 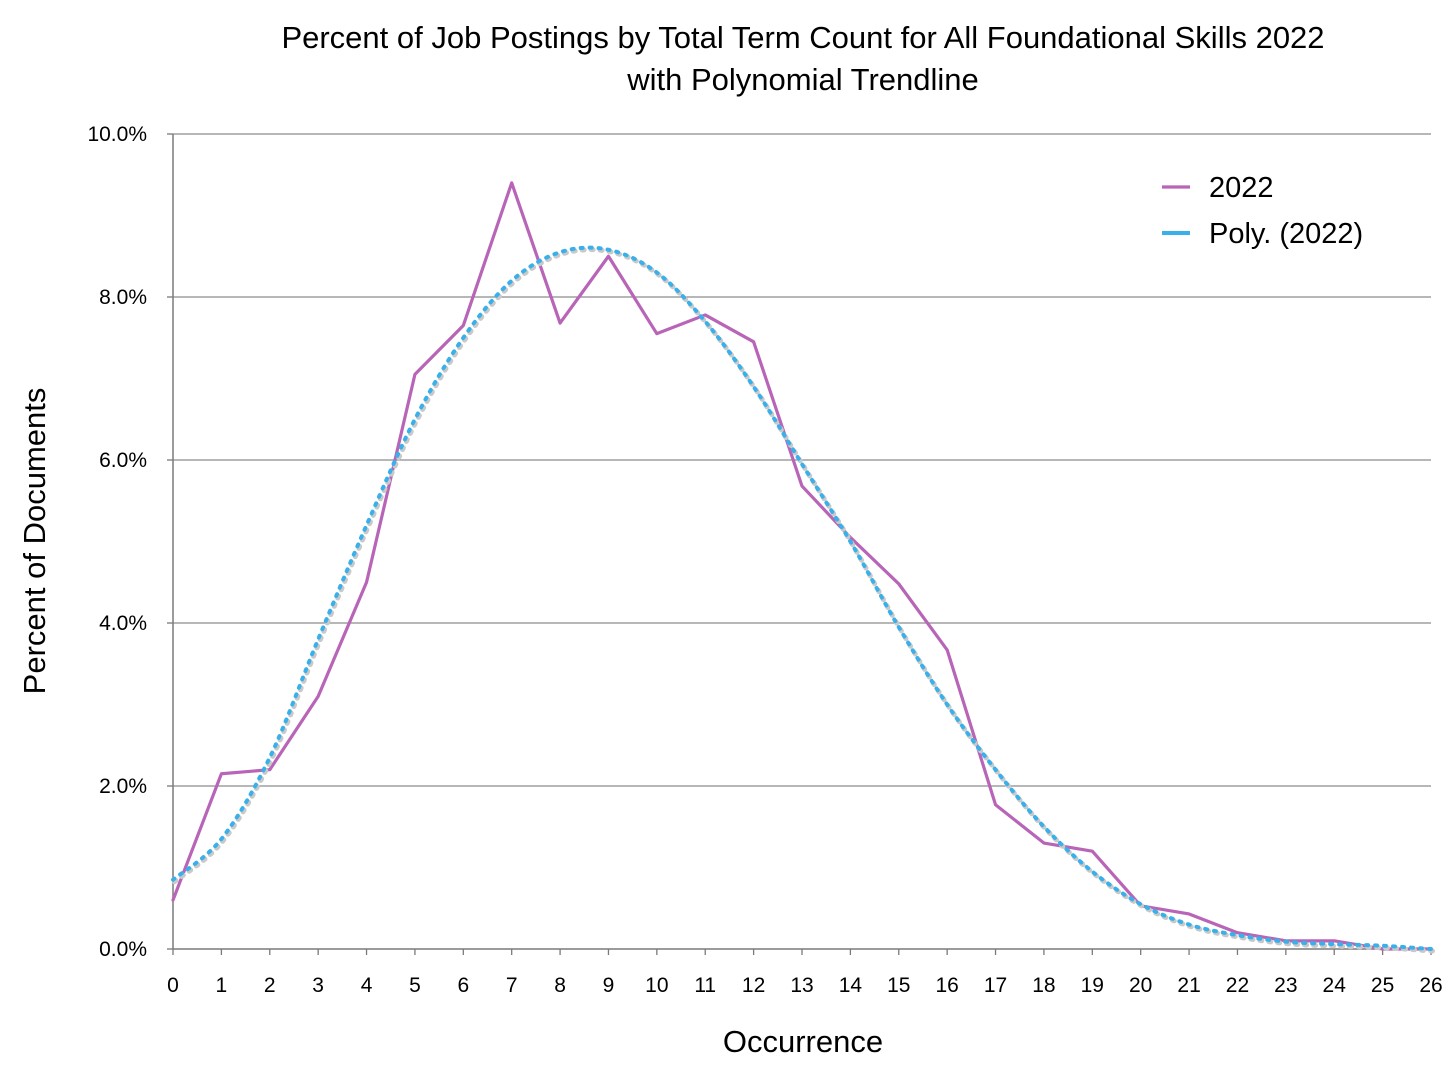 I want to click on legend-label: 2022, so click(x=1241, y=188).